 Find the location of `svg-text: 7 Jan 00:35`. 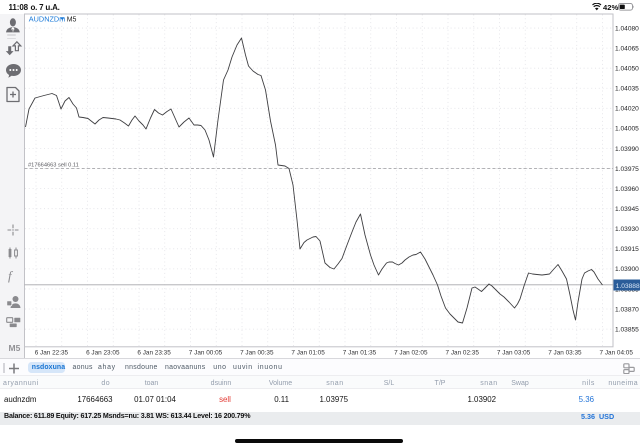

svg-text: 7 Jan 00:35 is located at coordinates (257, 352).